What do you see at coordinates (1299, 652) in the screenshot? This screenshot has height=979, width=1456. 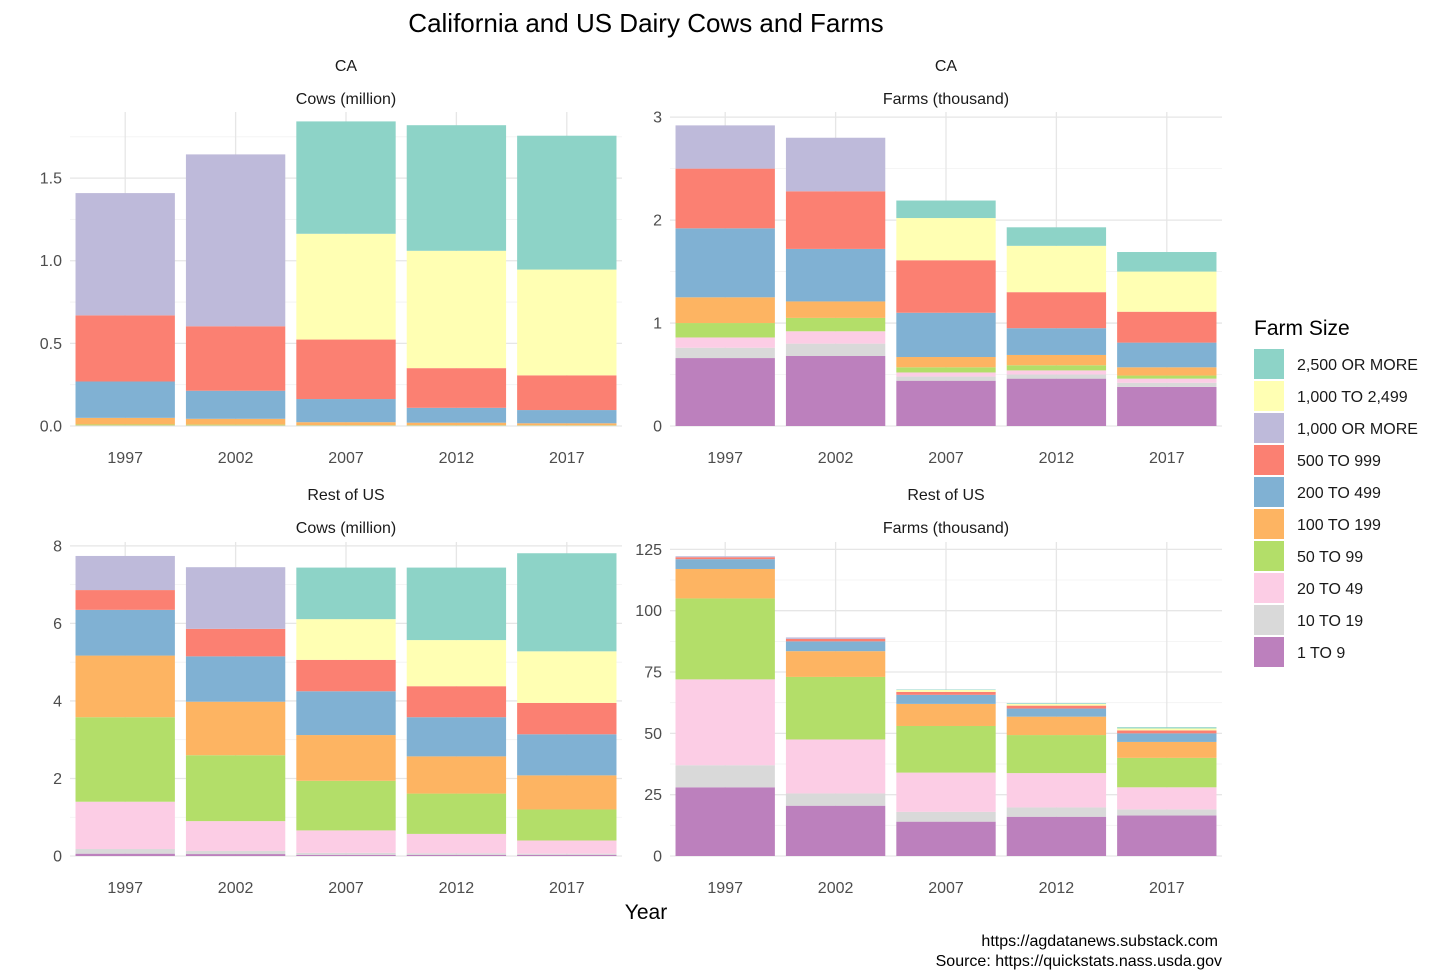 I see `legend-item: 1 TO 9` at bounding box center [1299, 652].